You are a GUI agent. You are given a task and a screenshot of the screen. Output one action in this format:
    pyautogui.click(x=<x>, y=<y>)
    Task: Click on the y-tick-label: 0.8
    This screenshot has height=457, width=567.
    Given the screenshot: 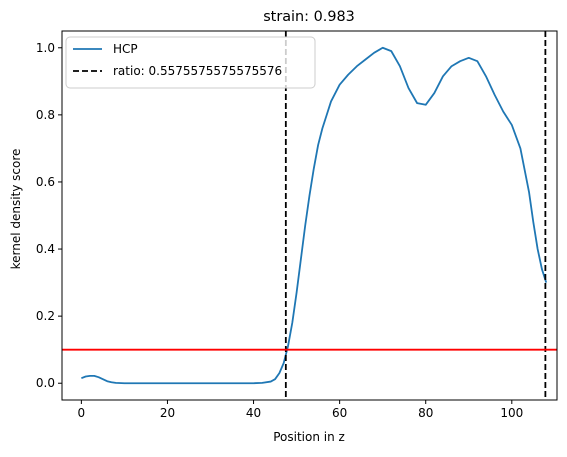 What is the action you would take?
    pyautogui.click(x=45, y=115)
    